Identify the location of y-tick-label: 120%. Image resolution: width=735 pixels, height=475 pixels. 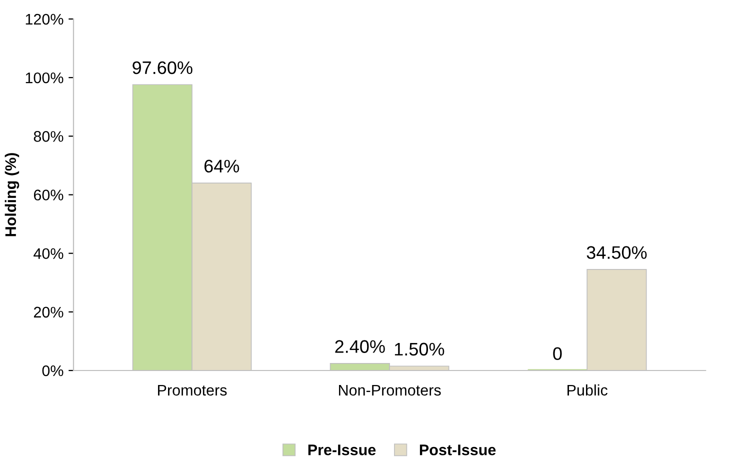
(45, 19).